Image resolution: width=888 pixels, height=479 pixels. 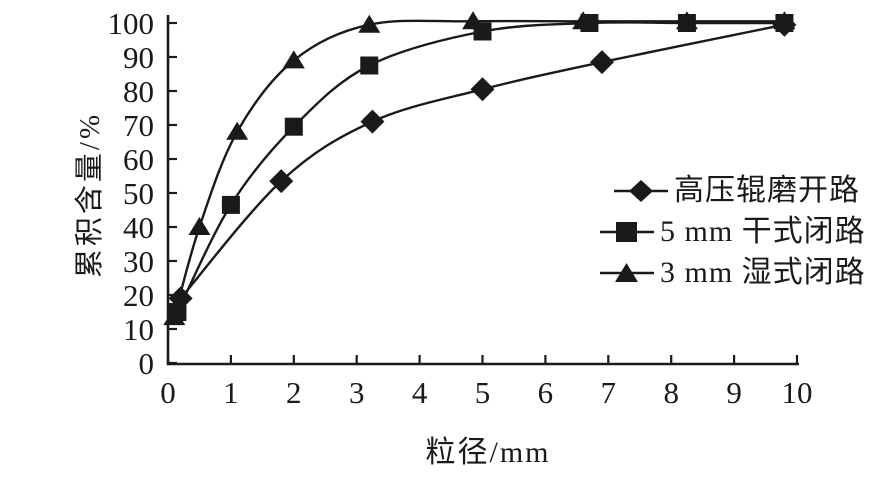 What do you see at coordinates (138, 125) in the screenshot?
I see `y-tick-label: 70` at bounding box center [138, 125].